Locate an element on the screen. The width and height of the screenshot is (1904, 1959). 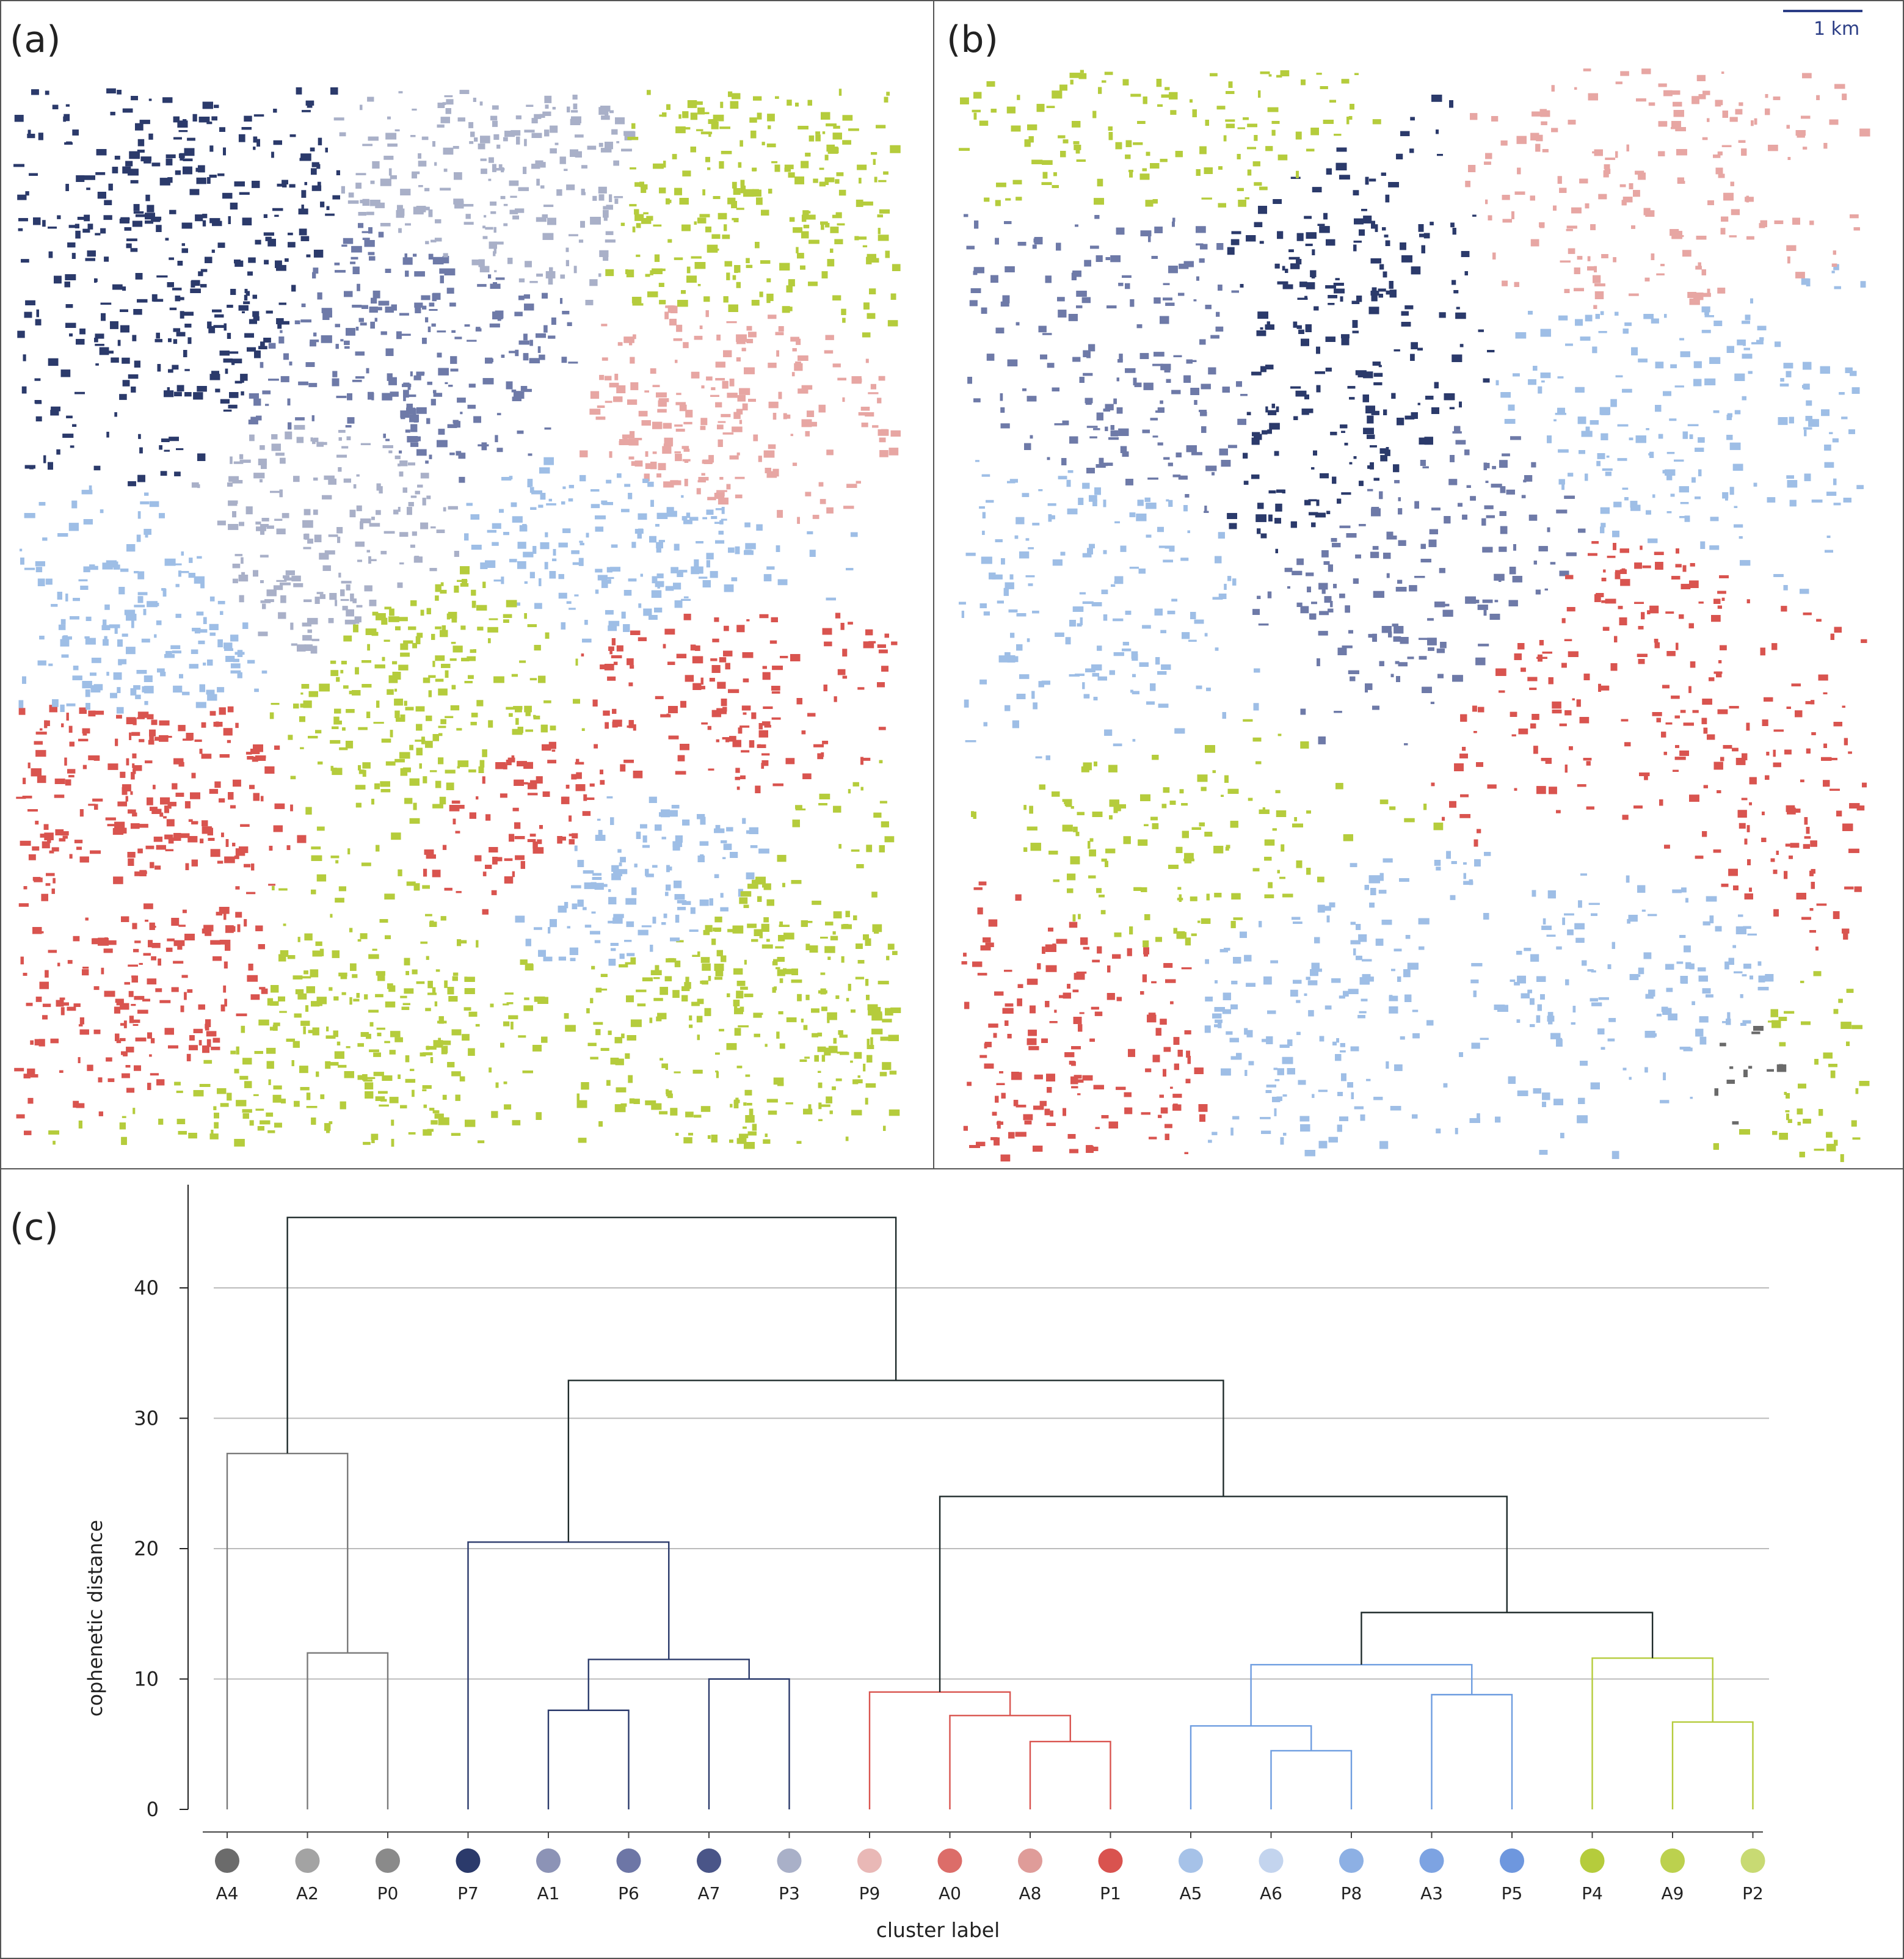
y-tick-label-30: 30 is located at coordinates (146, 1419).